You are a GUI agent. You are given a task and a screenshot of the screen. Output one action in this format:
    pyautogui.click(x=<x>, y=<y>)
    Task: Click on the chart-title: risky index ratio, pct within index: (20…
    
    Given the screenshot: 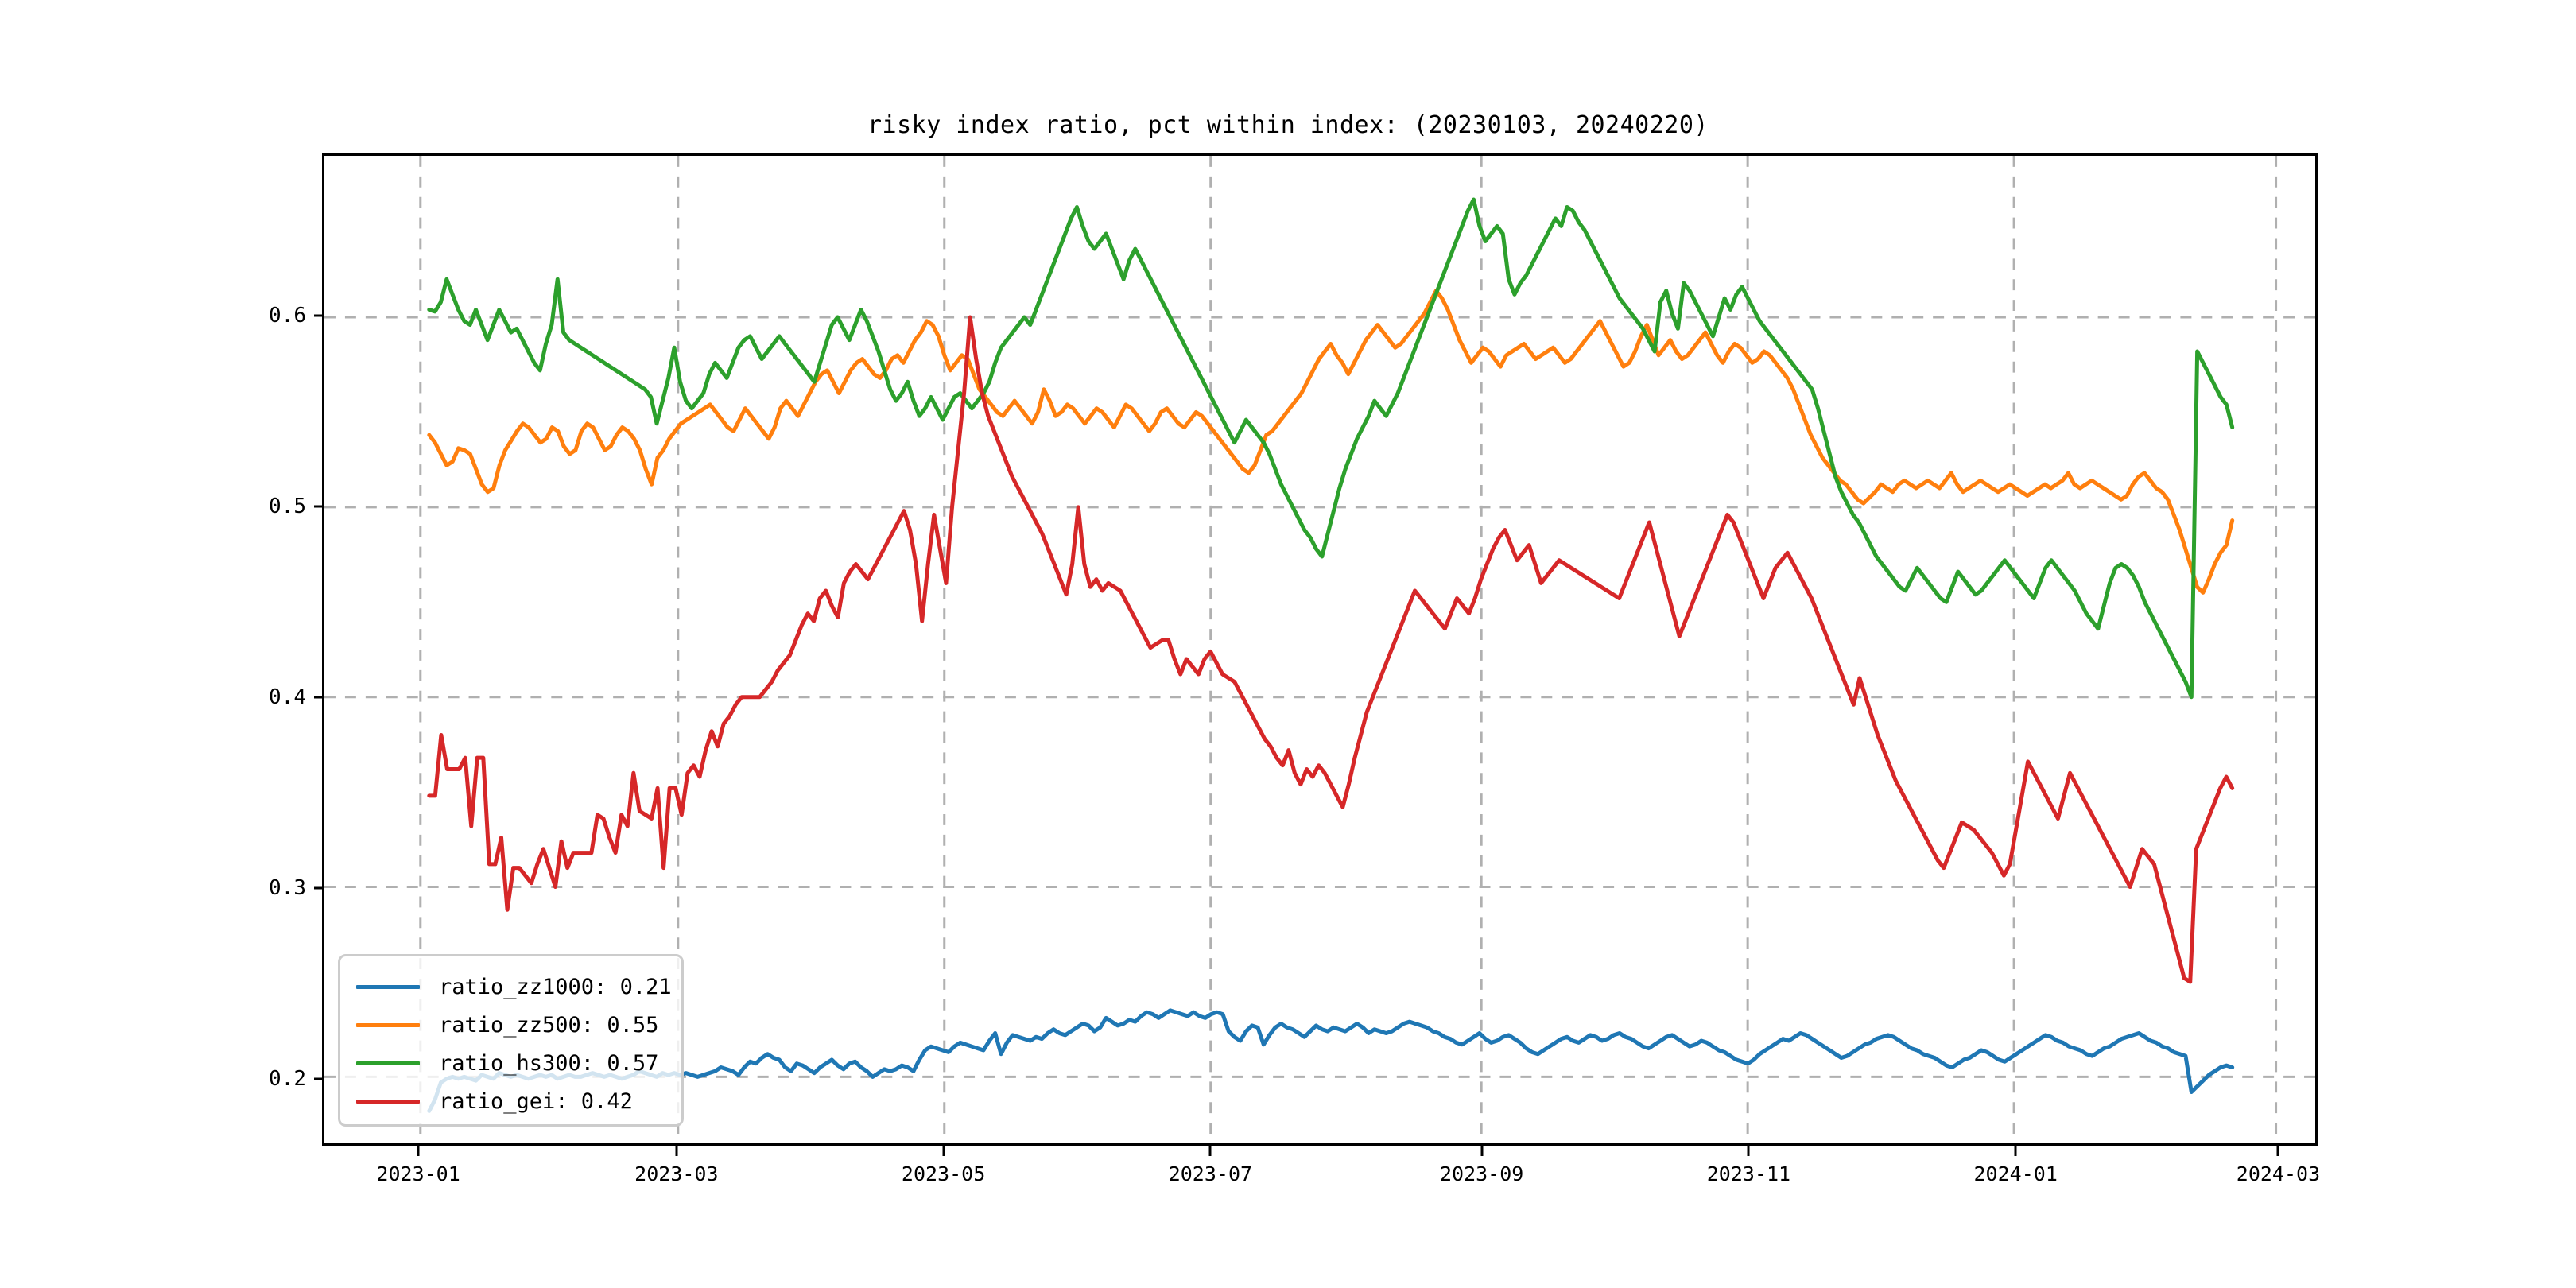 What is the action you would take?
    pyautogui.click(x=1288, y=125)
    